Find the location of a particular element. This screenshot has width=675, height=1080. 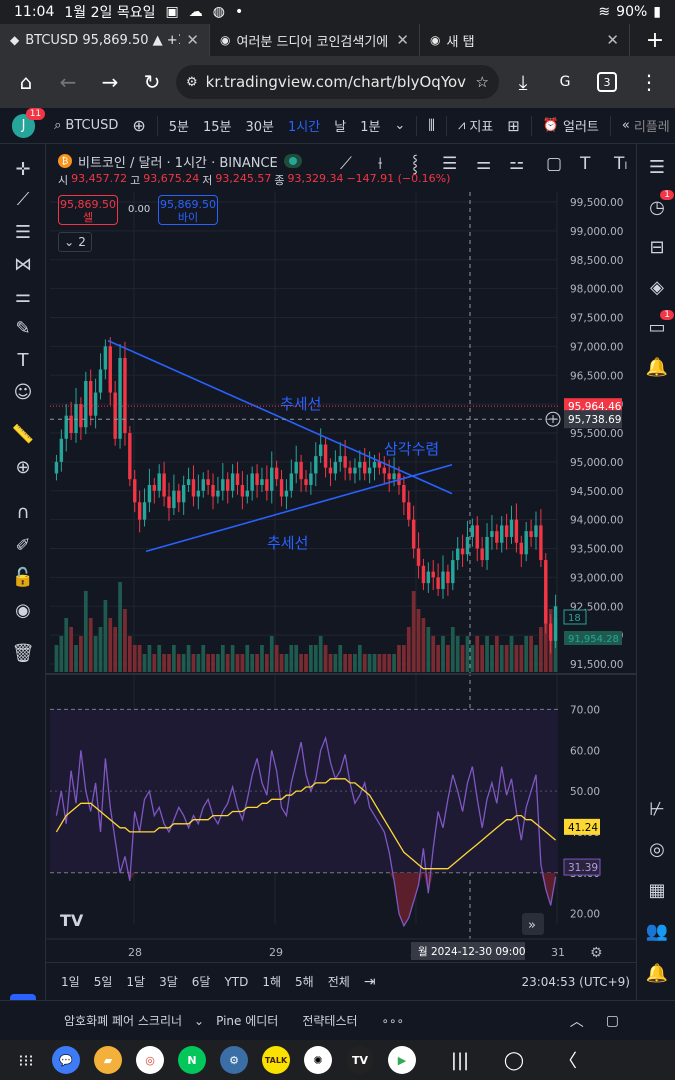

browser-tab-new: ◉ 새 탭 ✕ is located at coordinates (525, 40).